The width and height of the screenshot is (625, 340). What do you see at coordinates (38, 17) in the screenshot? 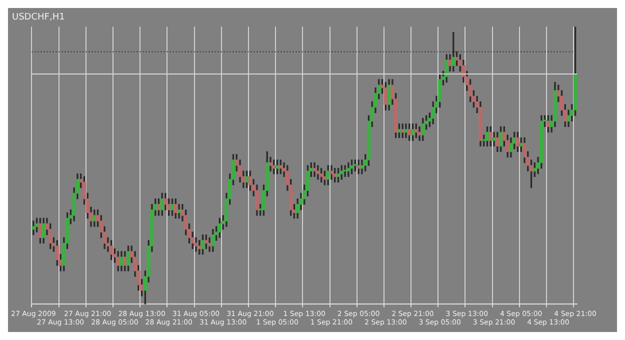
I see `chart-title: USDCHF,H1` at bounding box center [38, 17].